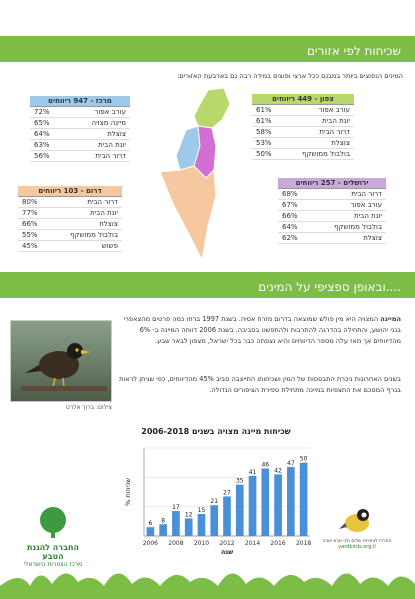  Describe the element at coordinates (277, 543) in the screenshot. I see `chart-x-tick-label: 2016` at that location.